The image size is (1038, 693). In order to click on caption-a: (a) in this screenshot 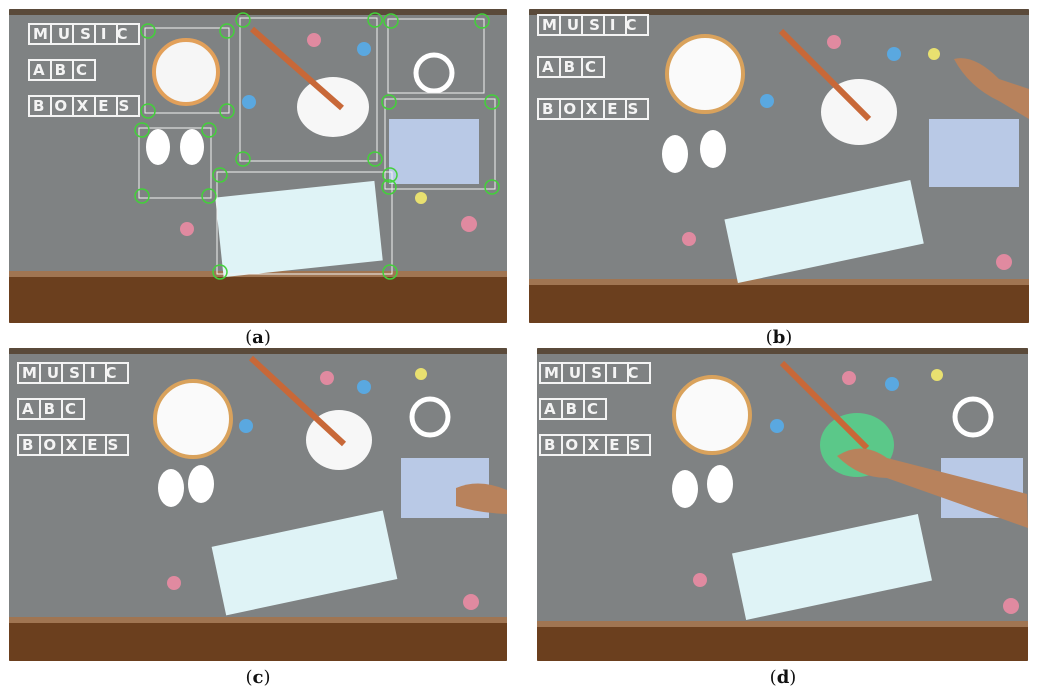, I will do `click(258, 337)`.